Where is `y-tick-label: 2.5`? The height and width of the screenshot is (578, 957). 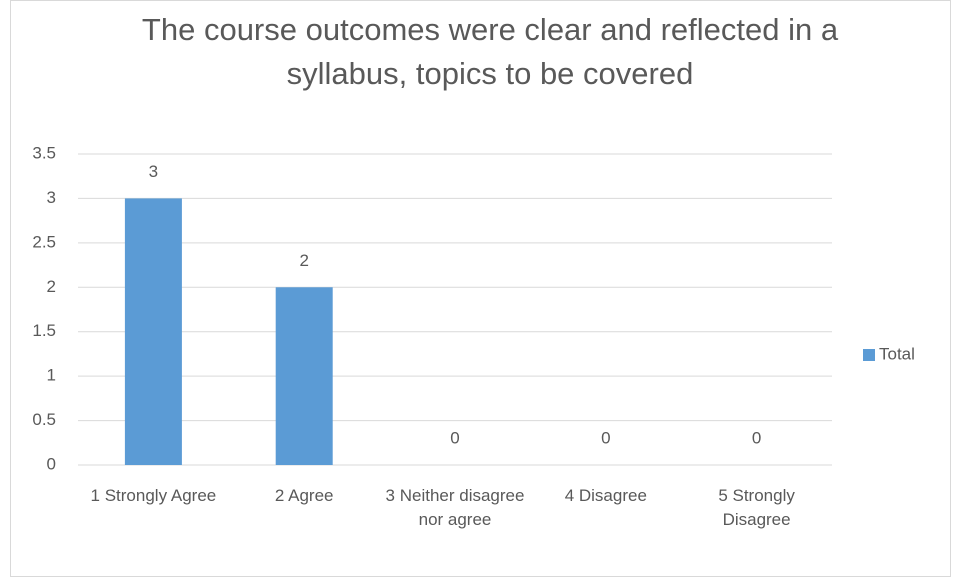 y-tick-label: 2.5 is located at coordinates (44, 241).